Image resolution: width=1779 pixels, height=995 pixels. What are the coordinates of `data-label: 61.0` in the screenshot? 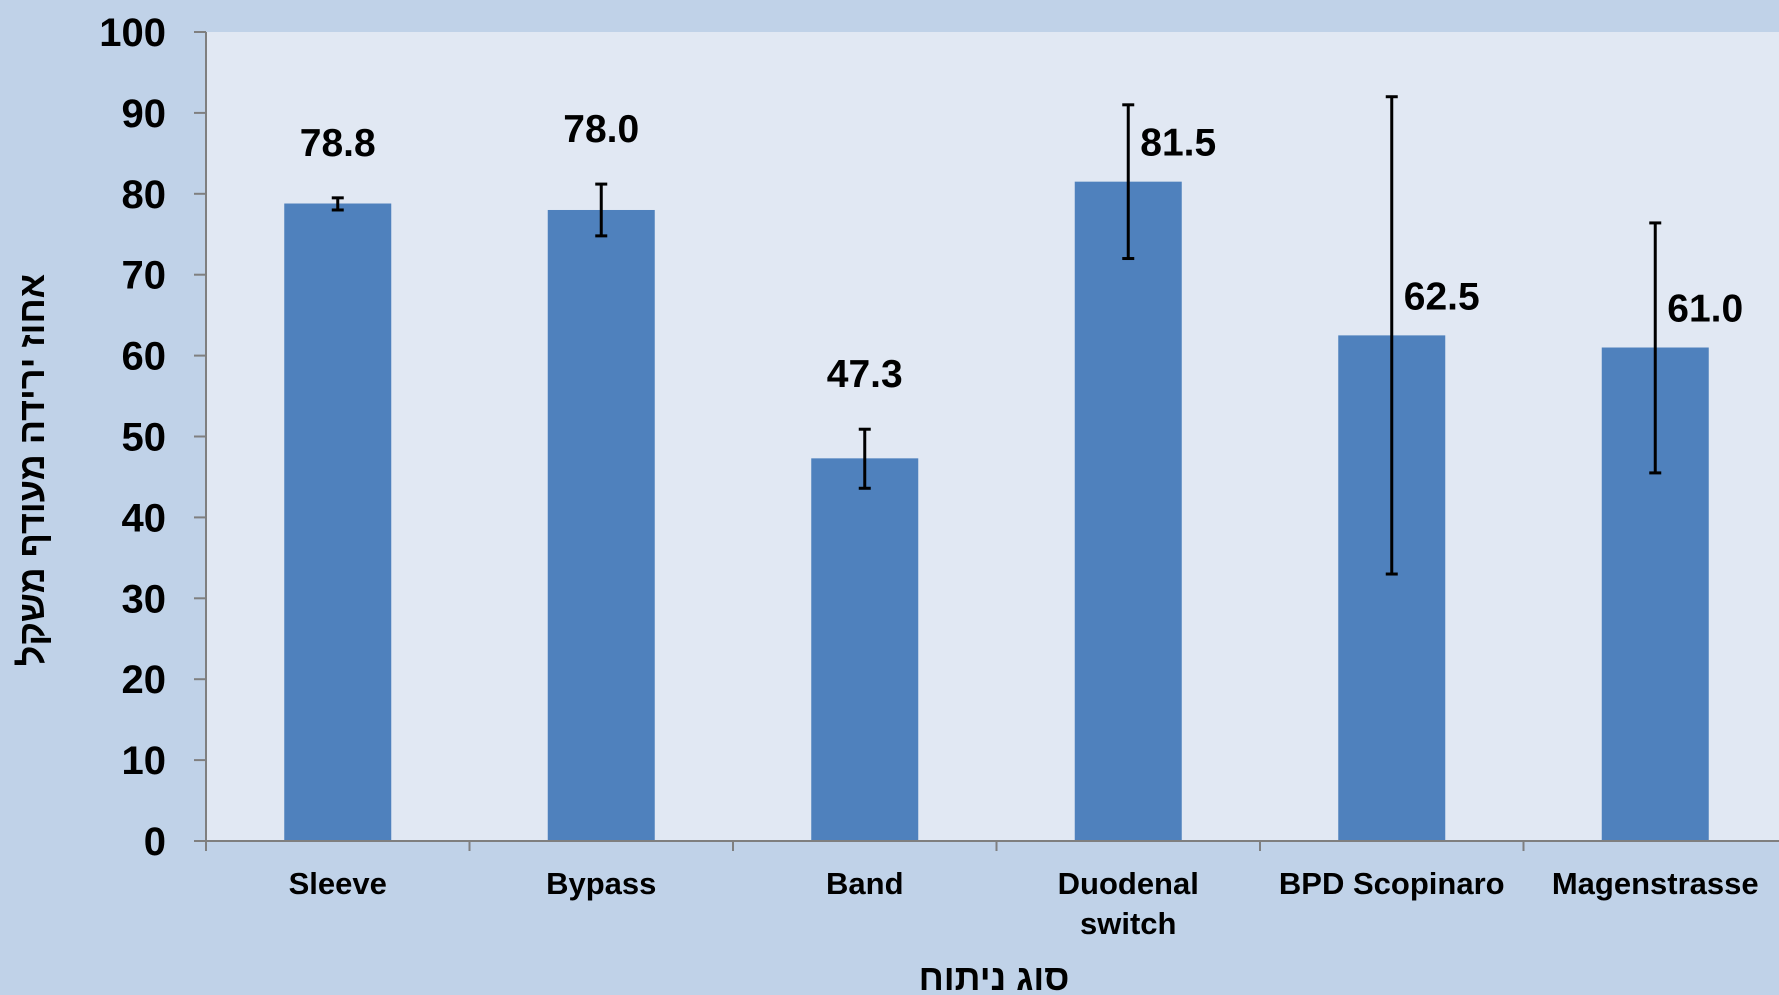 It's located at (1705, 309).